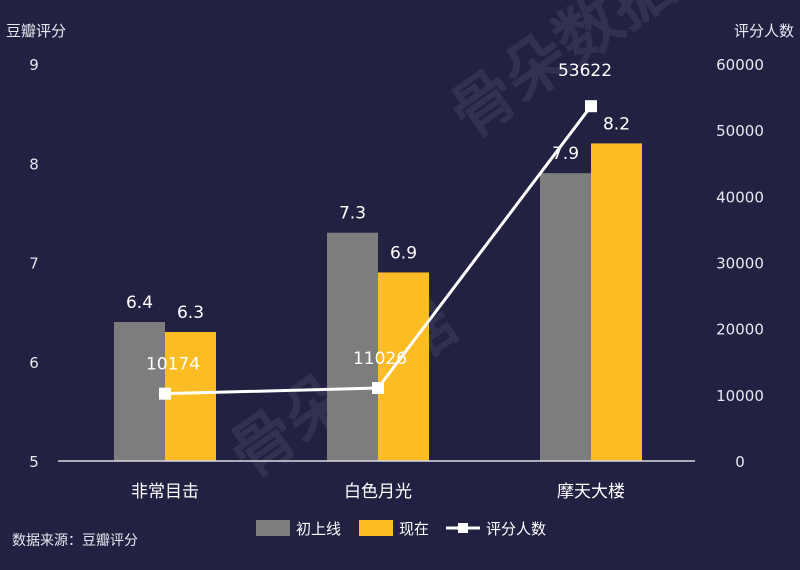 This screenshot has height=570, width=800. I want to click on left-tick-label: 8, so click(34, 164).